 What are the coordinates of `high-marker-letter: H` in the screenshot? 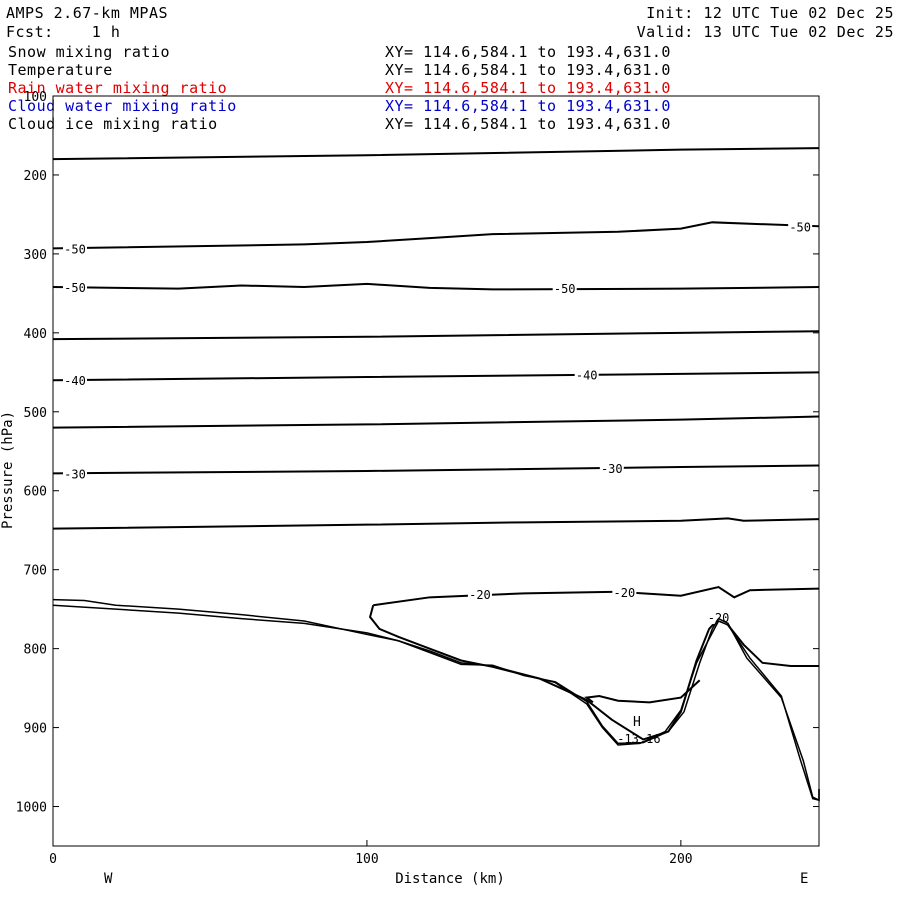 It's located at (637, 722).